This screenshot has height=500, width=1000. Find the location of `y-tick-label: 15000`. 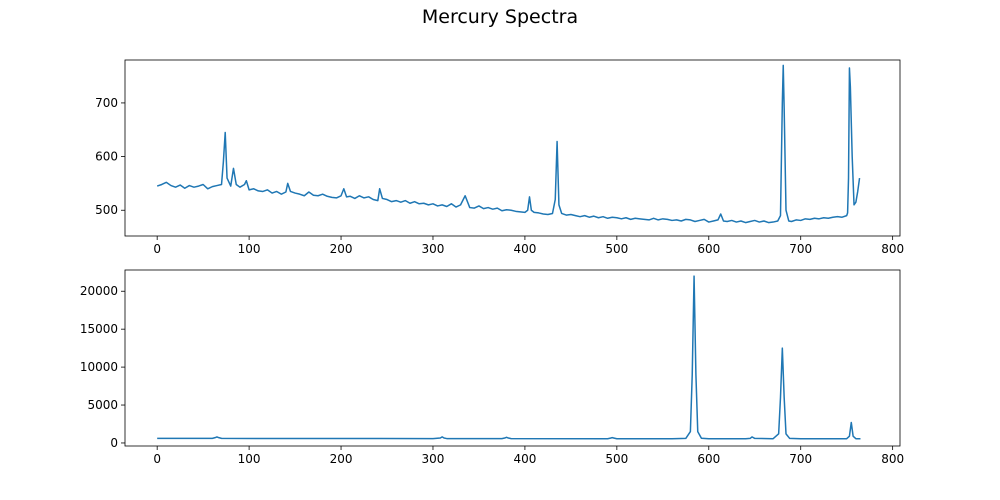

y-tick-label: 15000 is located at coordinates (99, 329).